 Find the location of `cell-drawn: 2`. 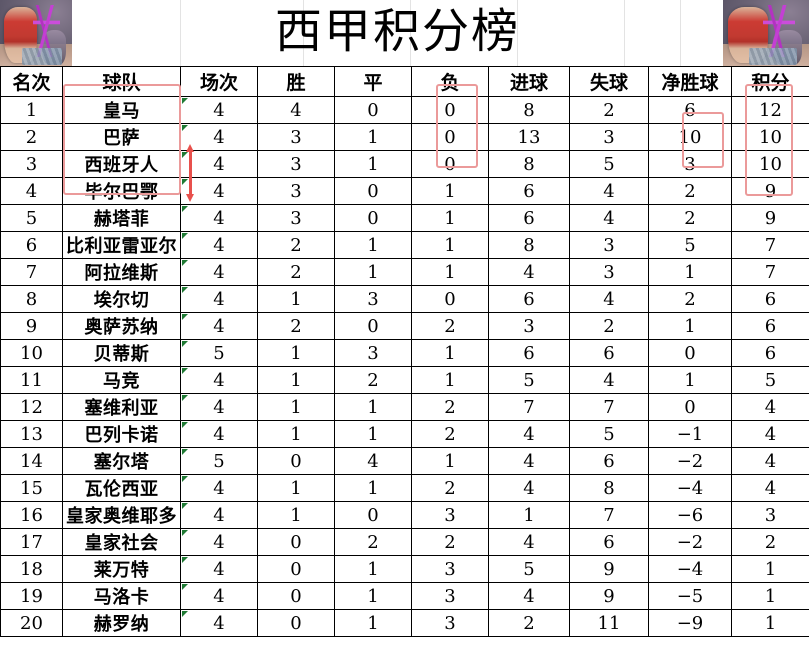

cell-drawn: 2 is located at coordinates (373, 380).